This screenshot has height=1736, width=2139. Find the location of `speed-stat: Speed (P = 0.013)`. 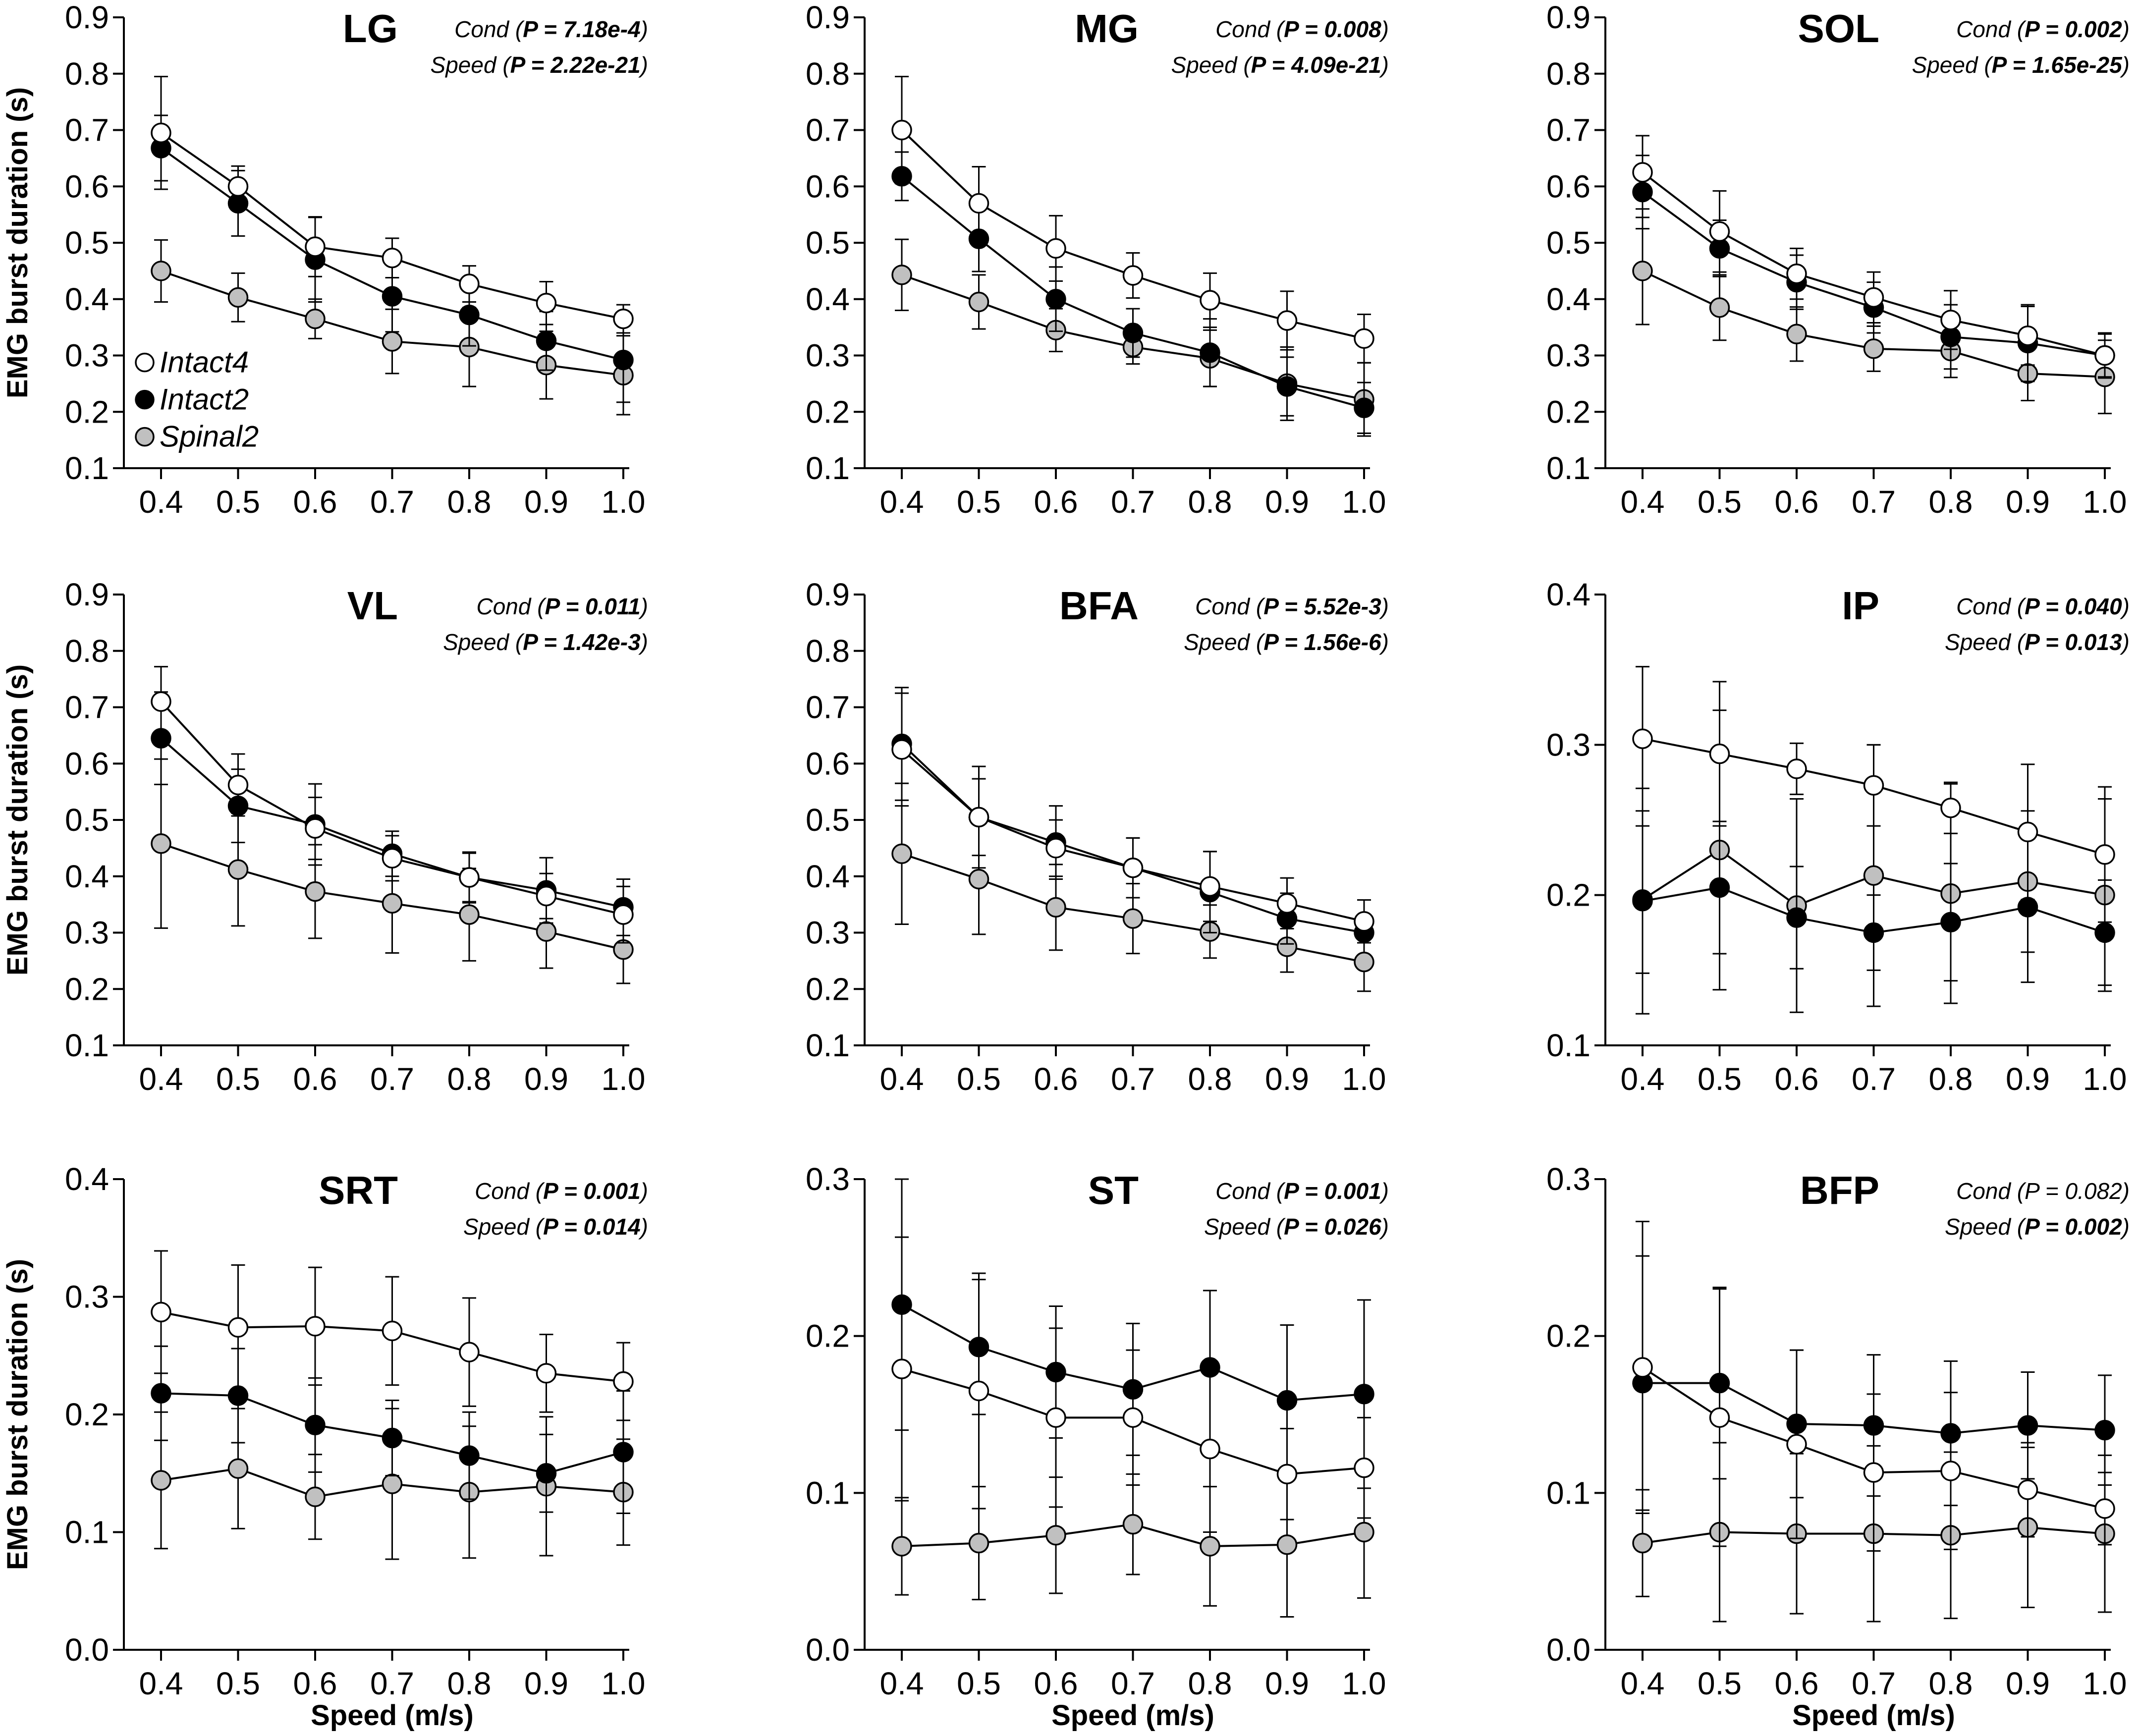

speed-stat: Speed (P = 0.013) is located at coordinates (2038, 642).